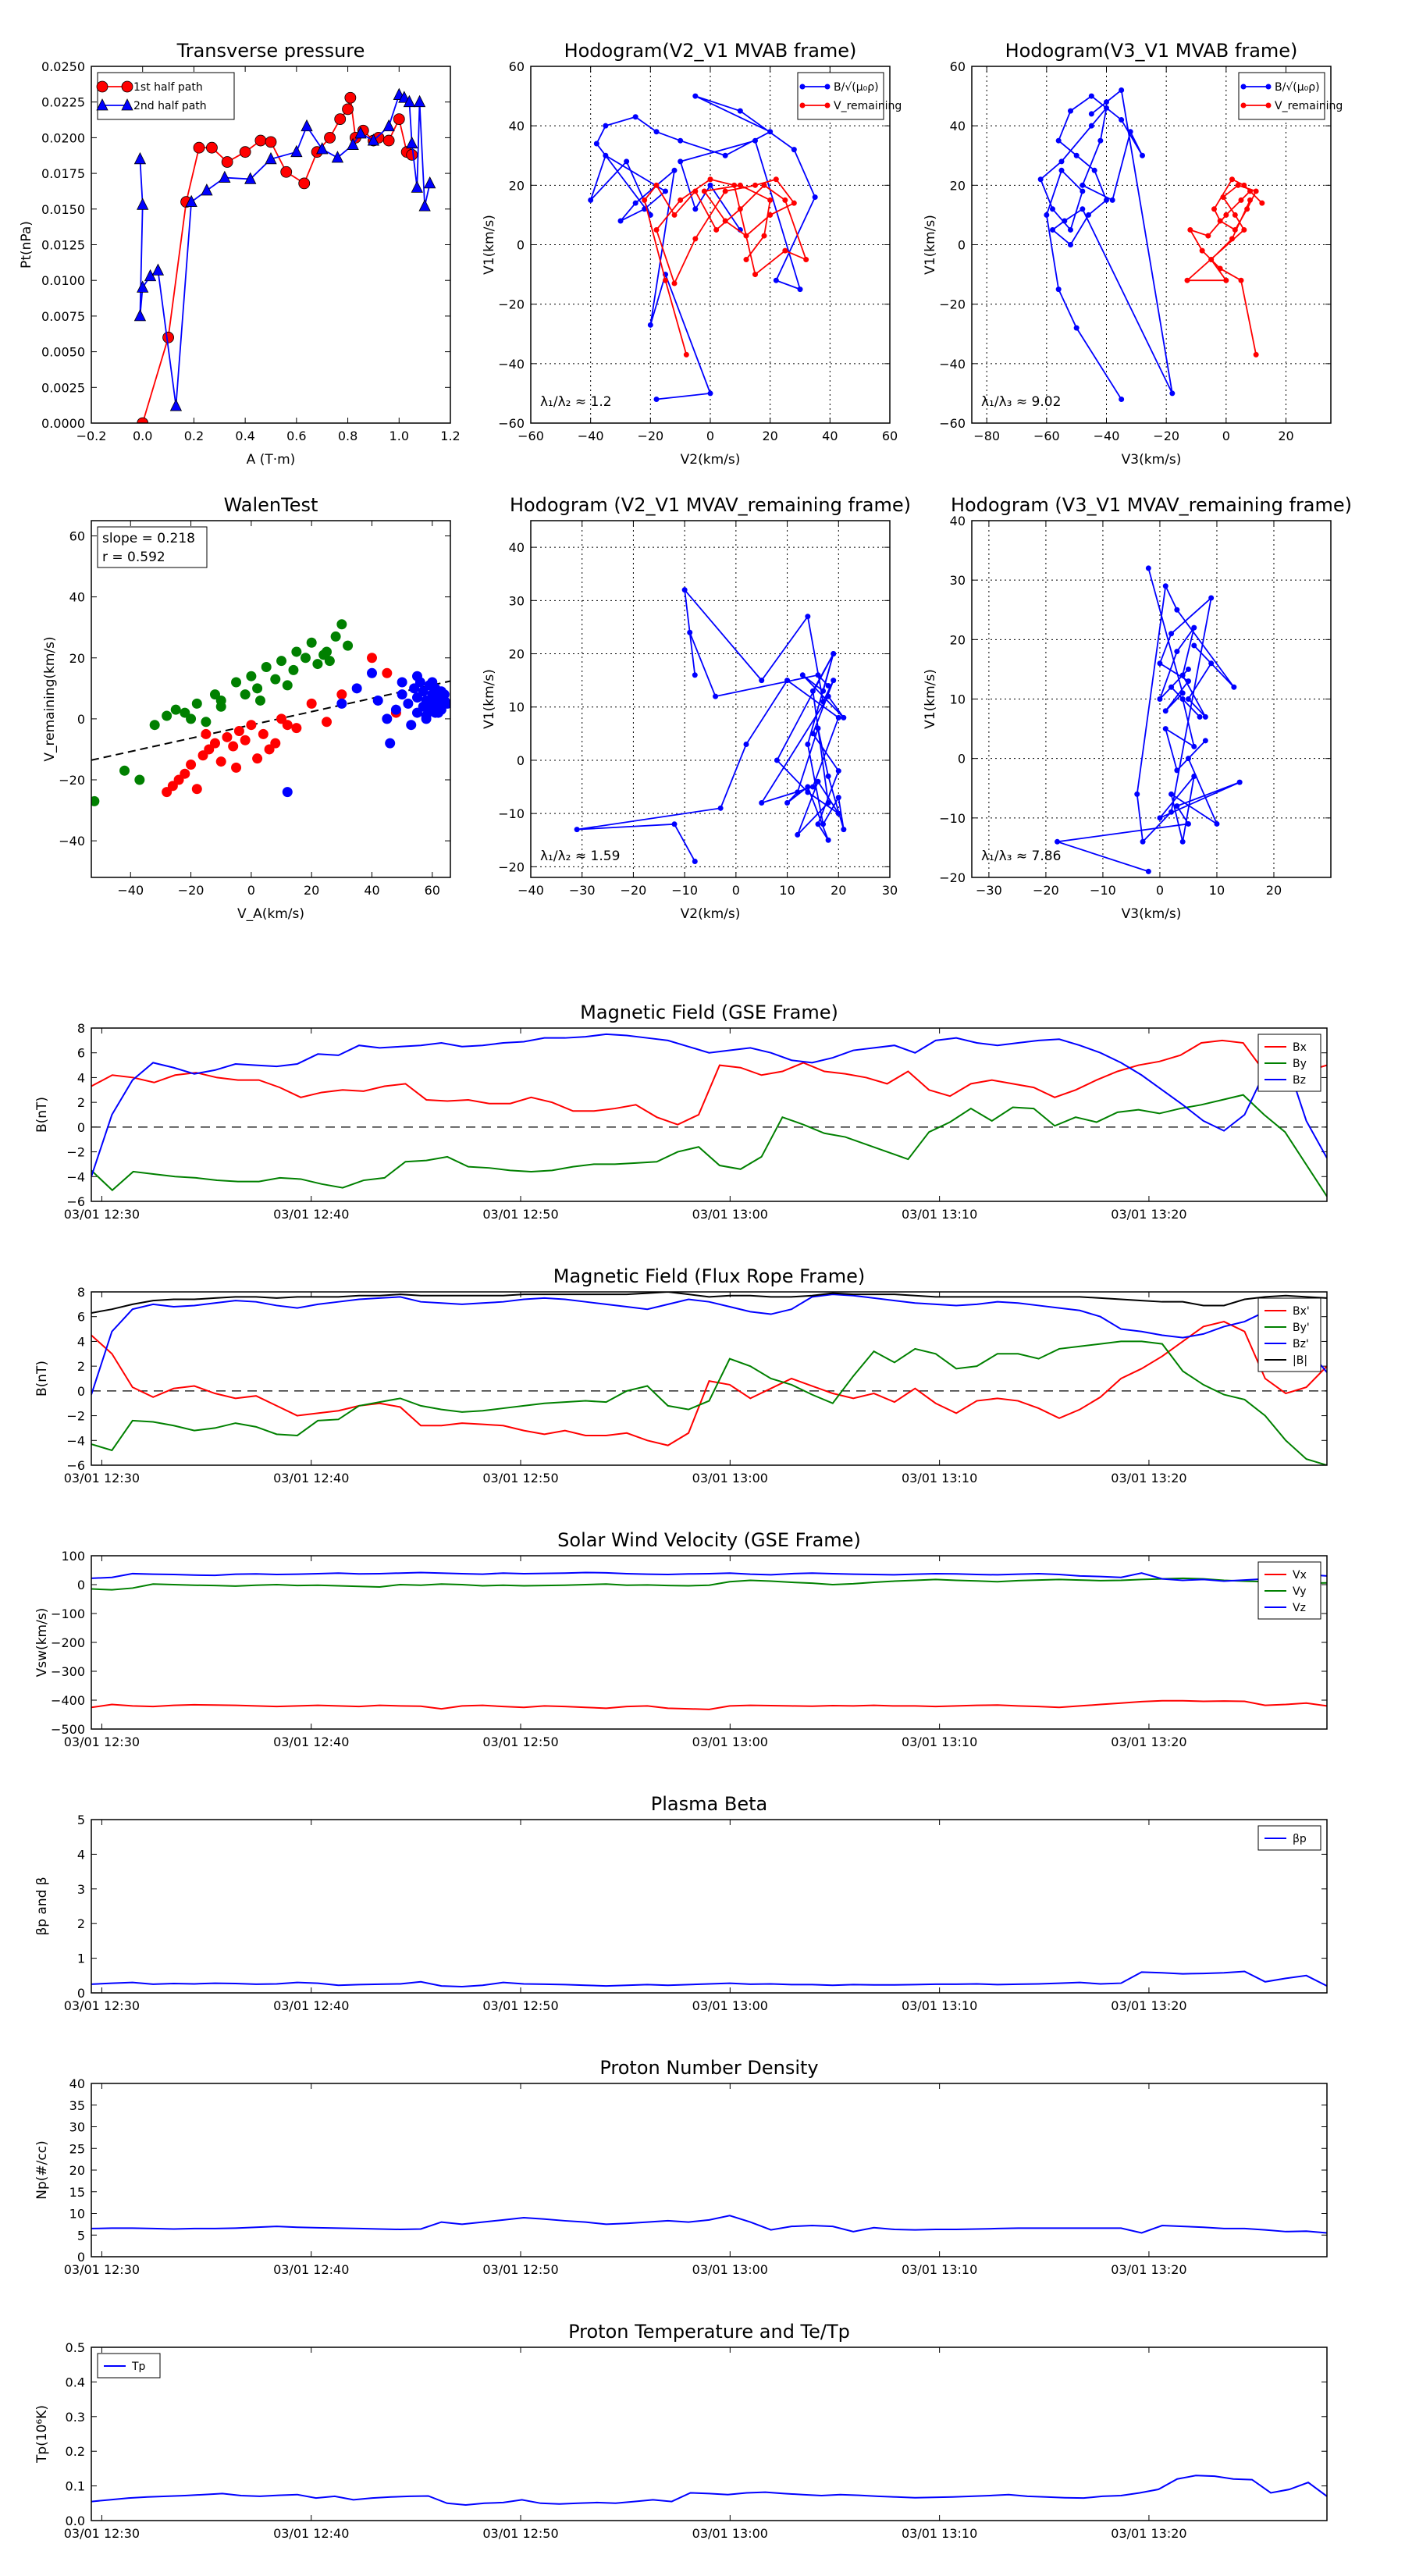 Image resolution: width=1405 pixels, height=2576 pixels. Describe the element at coordinates (76, 1440) in the screenshot. I see `y-tick-label: −4` at that location.